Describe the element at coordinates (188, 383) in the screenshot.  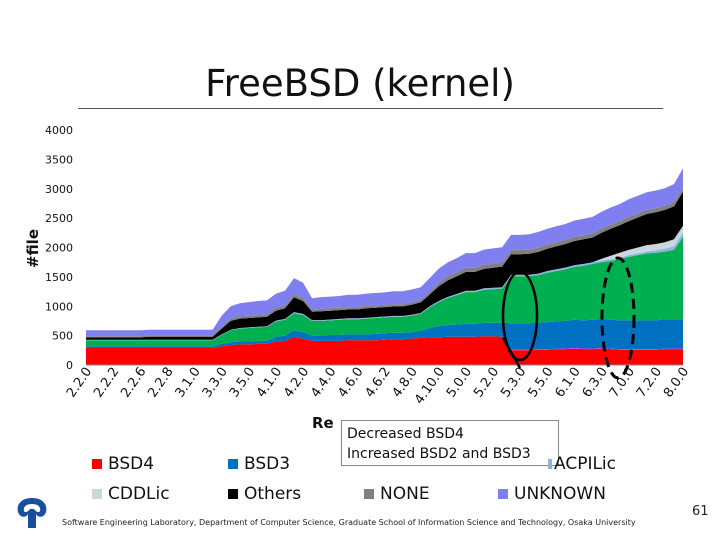
I see `x-tick-label: 3.1.0` at that location.